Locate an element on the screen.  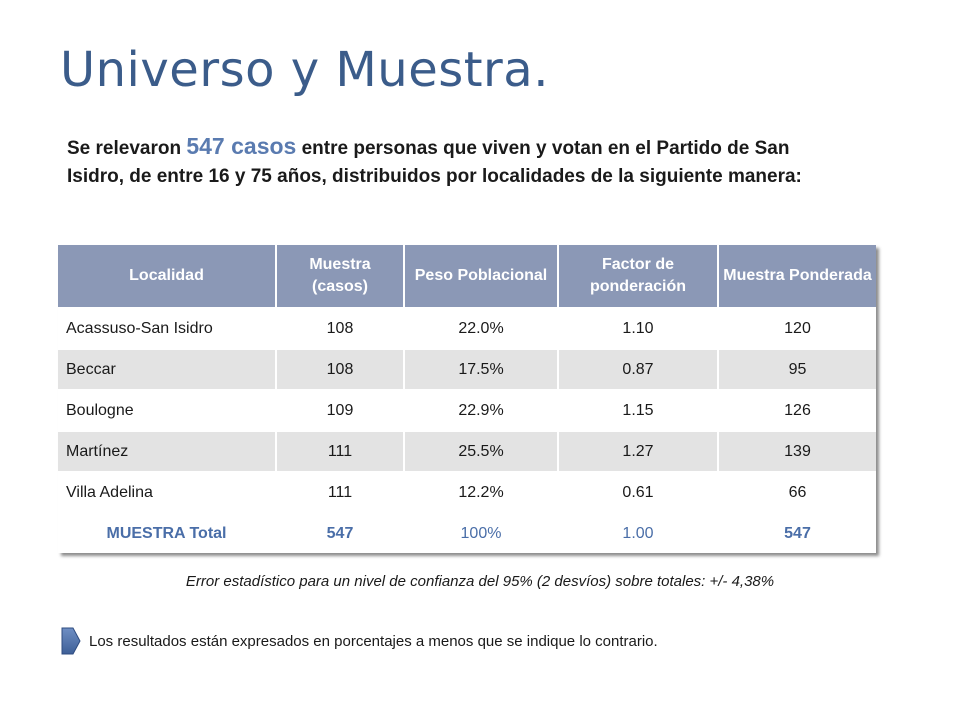
total-factor: 1.00 is located at coordinates (638, 532).